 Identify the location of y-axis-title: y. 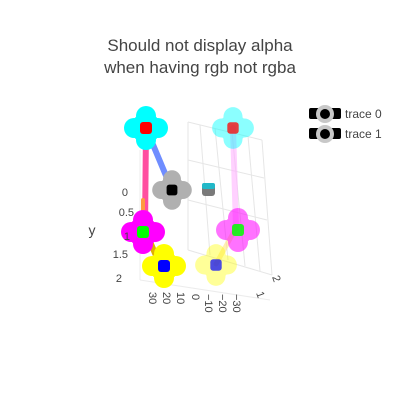
(92, 230).